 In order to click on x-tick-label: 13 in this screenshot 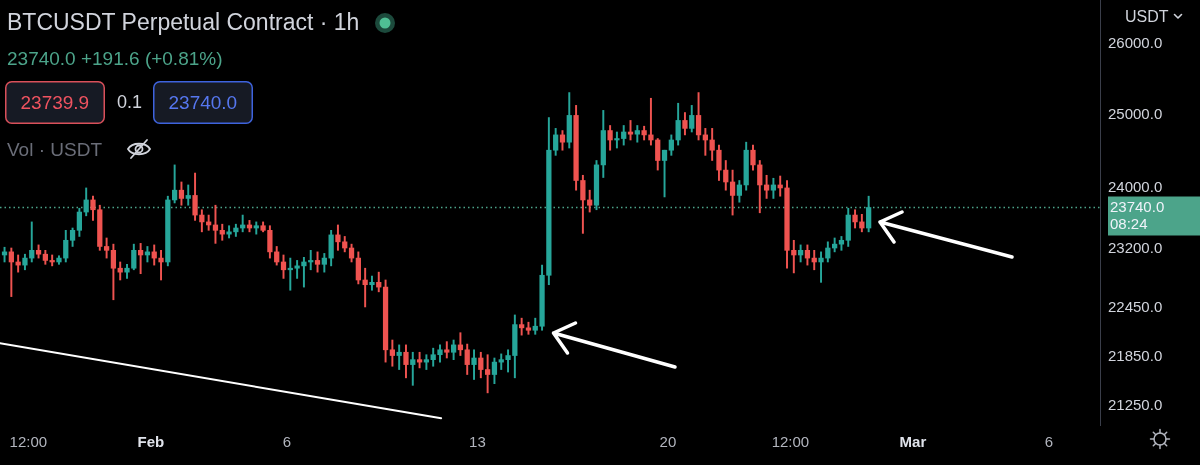, I will do `click(477, 442)`.